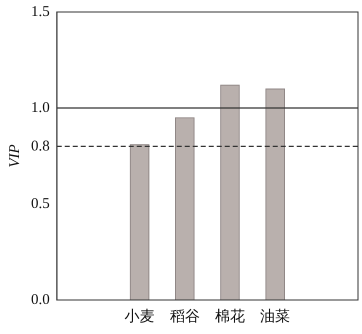 The width and height of the screenshot is (362, 334). I want to click on y-tick-label: 0.5, so click(40, 204).